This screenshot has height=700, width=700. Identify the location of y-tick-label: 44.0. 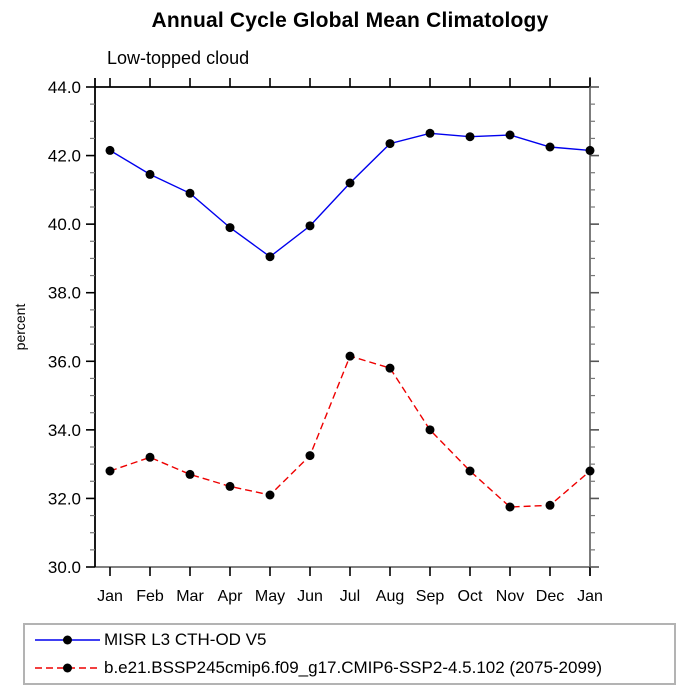
(64, 87).